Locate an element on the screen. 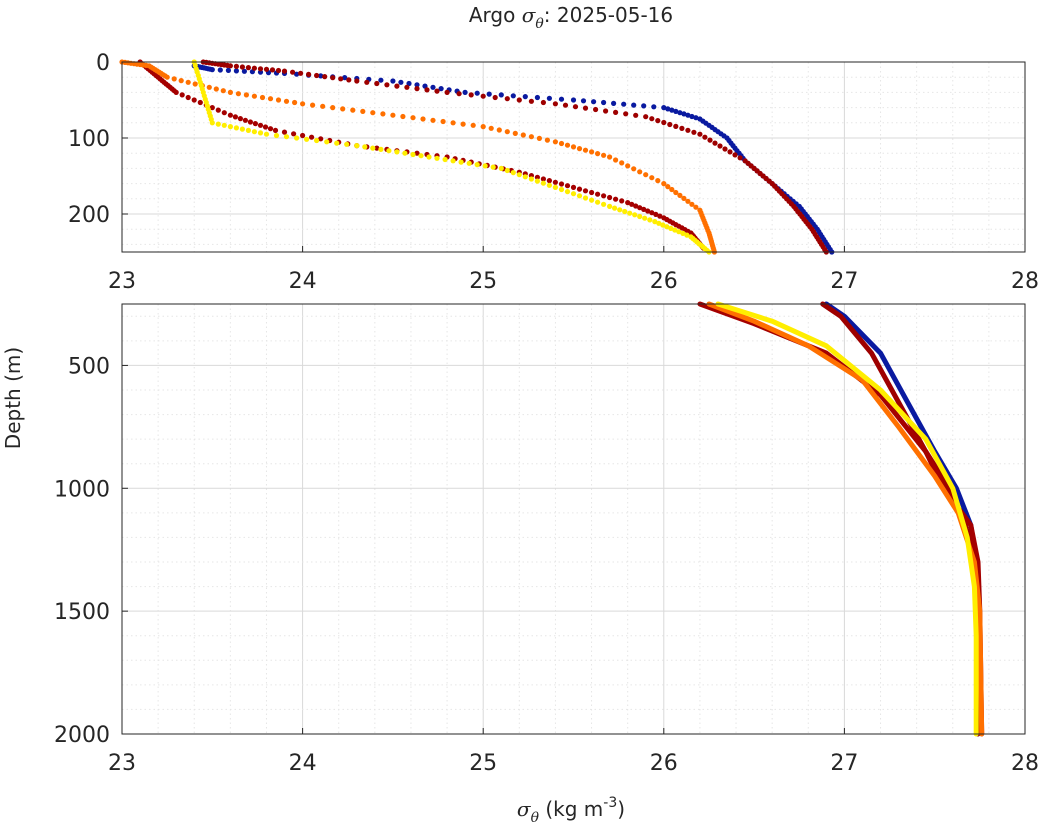  y-tick-label: 200 is located at coordinates (89, 215).